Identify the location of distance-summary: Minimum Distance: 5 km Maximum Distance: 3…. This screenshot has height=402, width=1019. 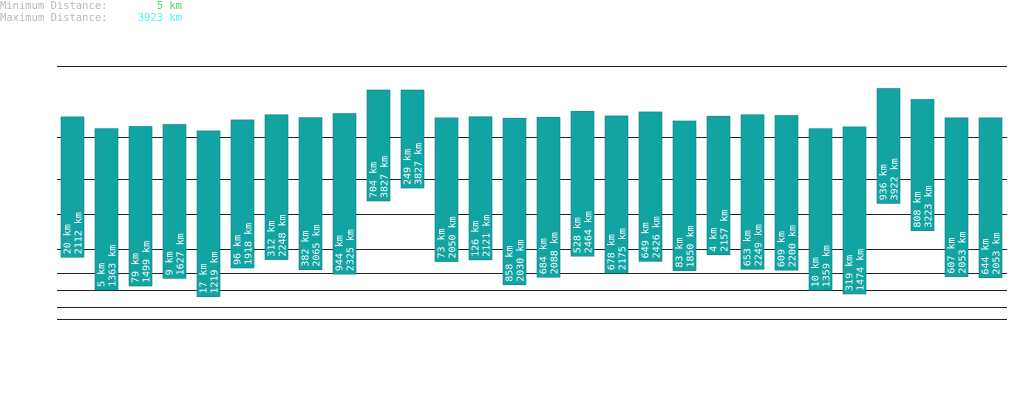
(91, 12).